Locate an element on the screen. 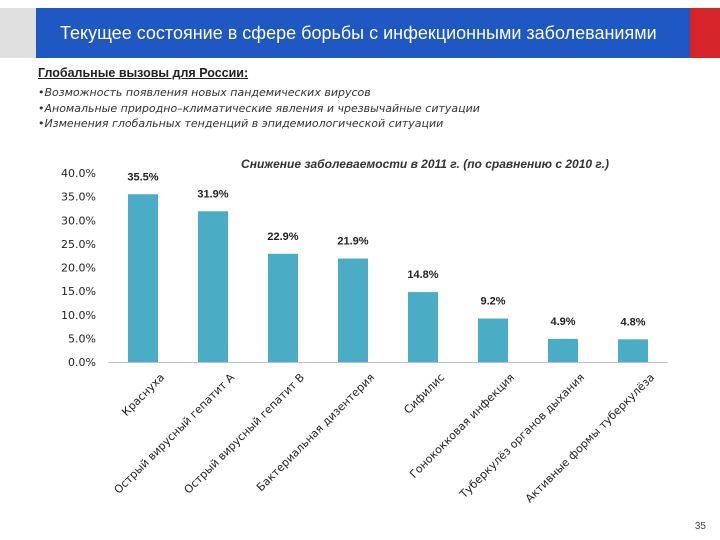 The height and width of the screenshot is (540, 720). y-tick-label: 30.0% is located at coordinates (78, 220).